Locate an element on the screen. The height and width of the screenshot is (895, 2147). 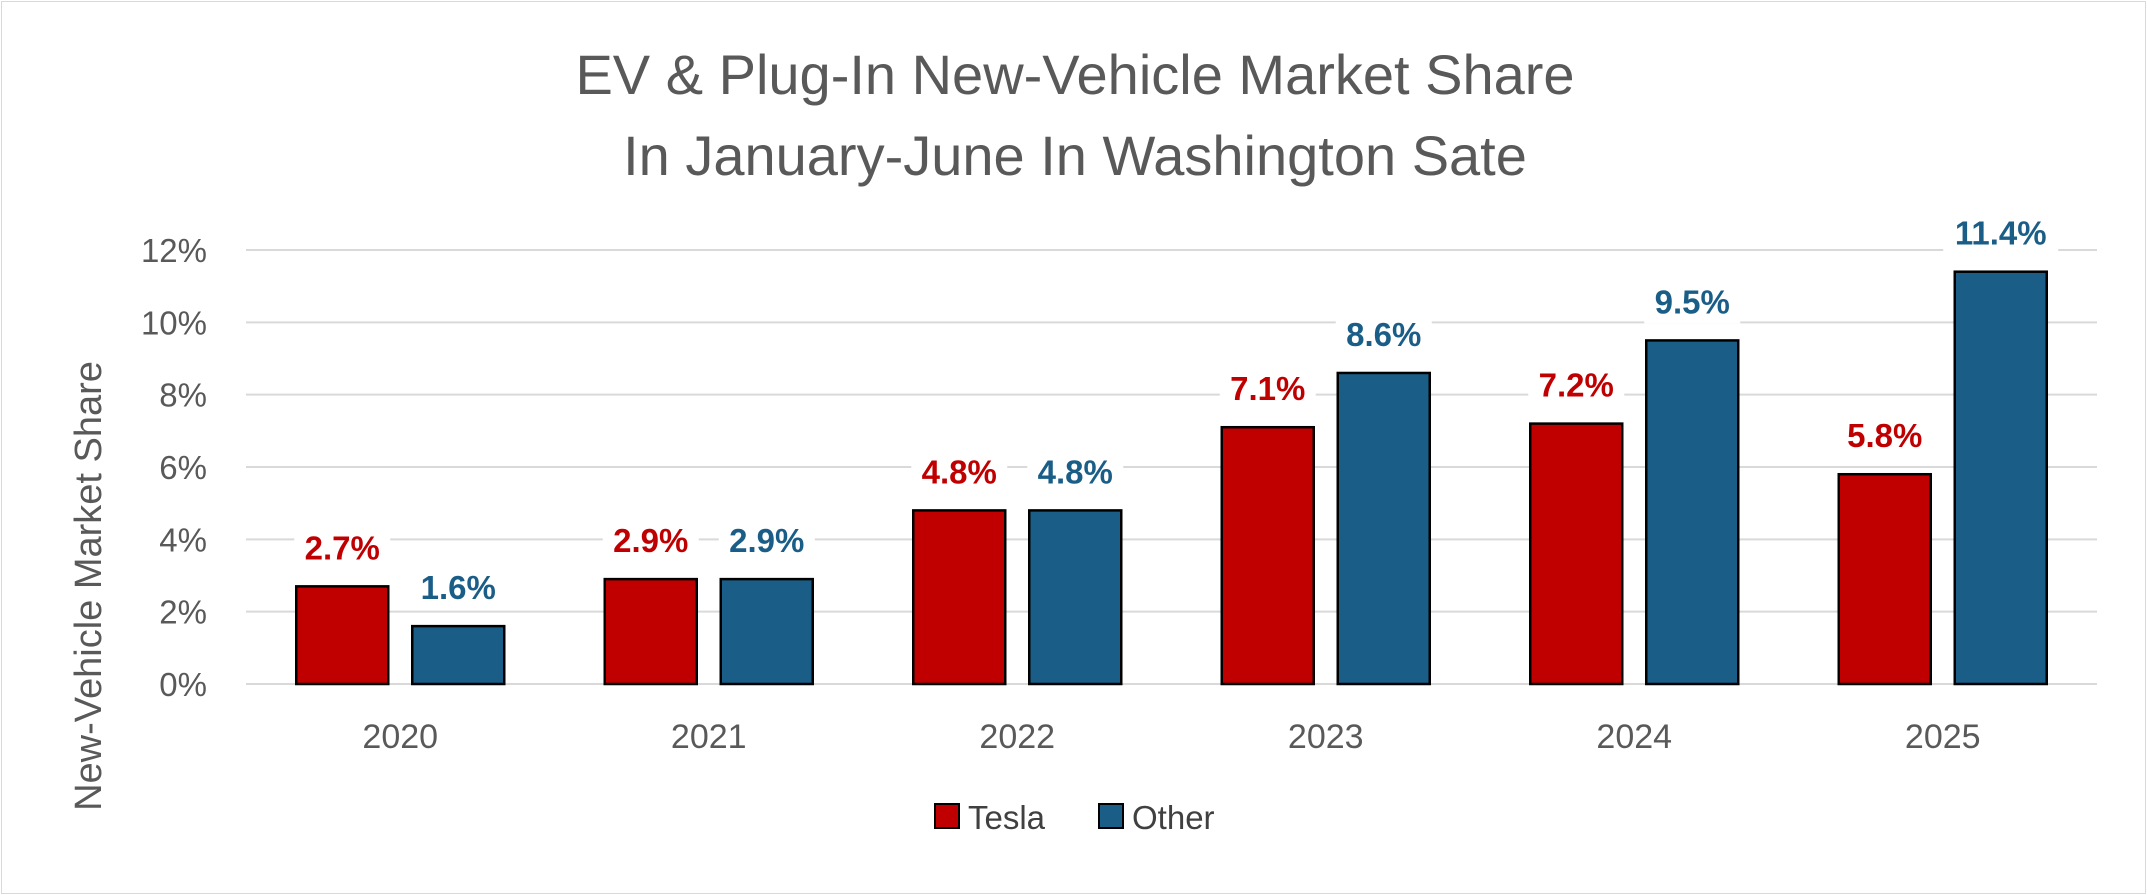
bar-other-2022 is located at coordinates (1075, 597).